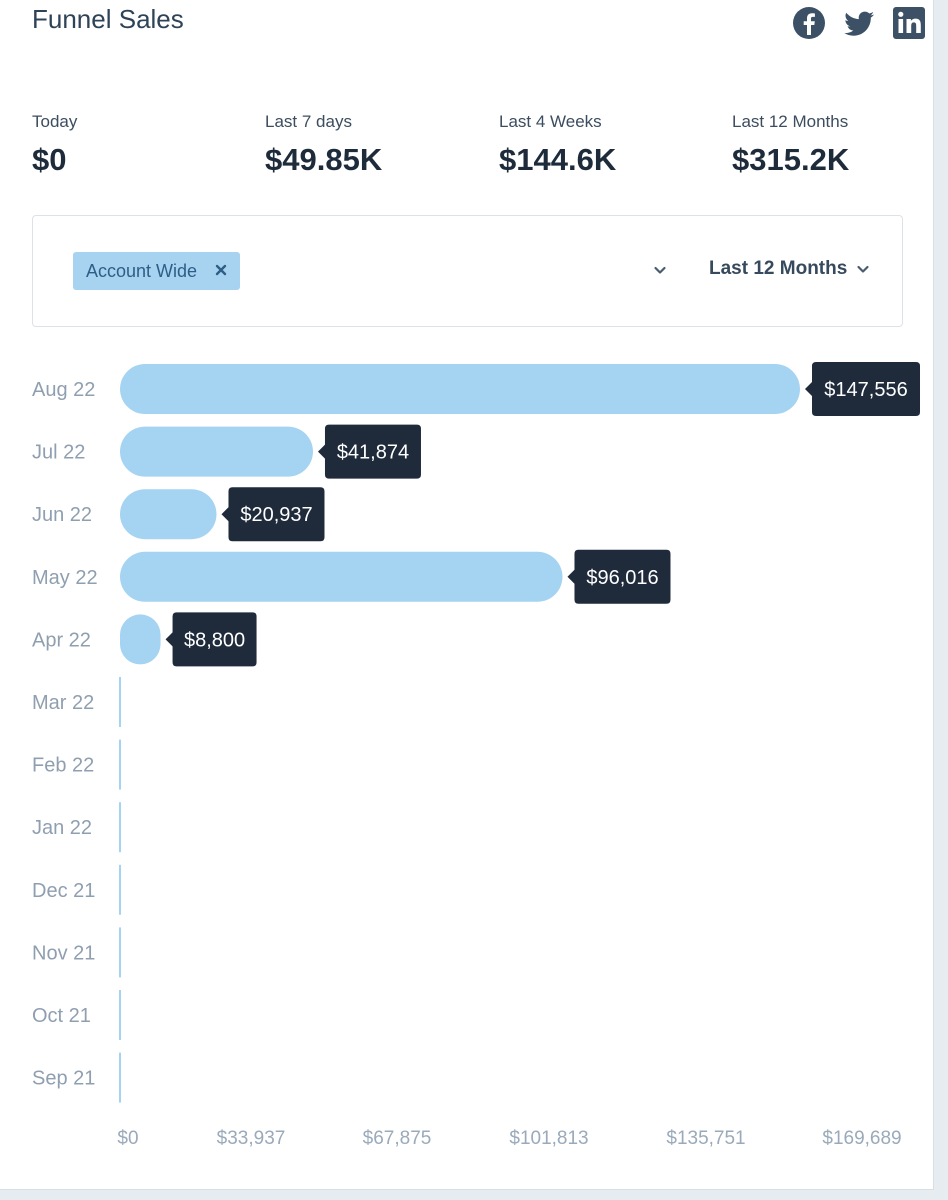 This screenshot has height=1200, width=948. What do you see at coordinates (276, 515) in the screenshot?
I see `value-label: $20,937` at bounding box center [276, 515].